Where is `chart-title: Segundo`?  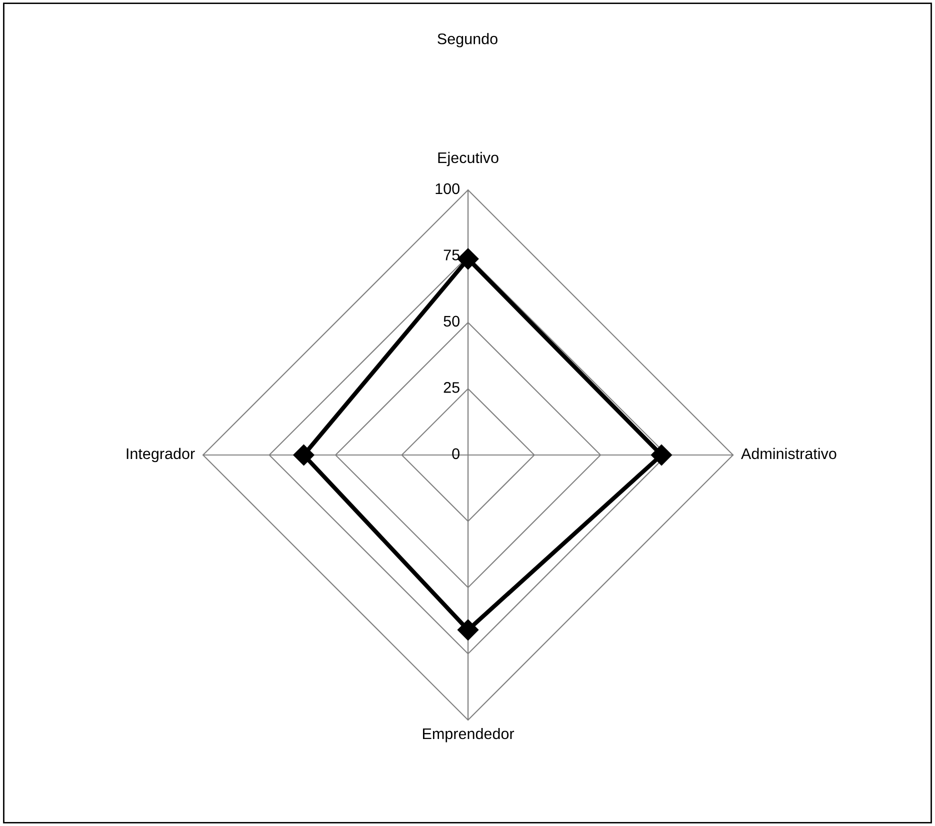
chart-title: Segundo is located at coordinates (468, 40).